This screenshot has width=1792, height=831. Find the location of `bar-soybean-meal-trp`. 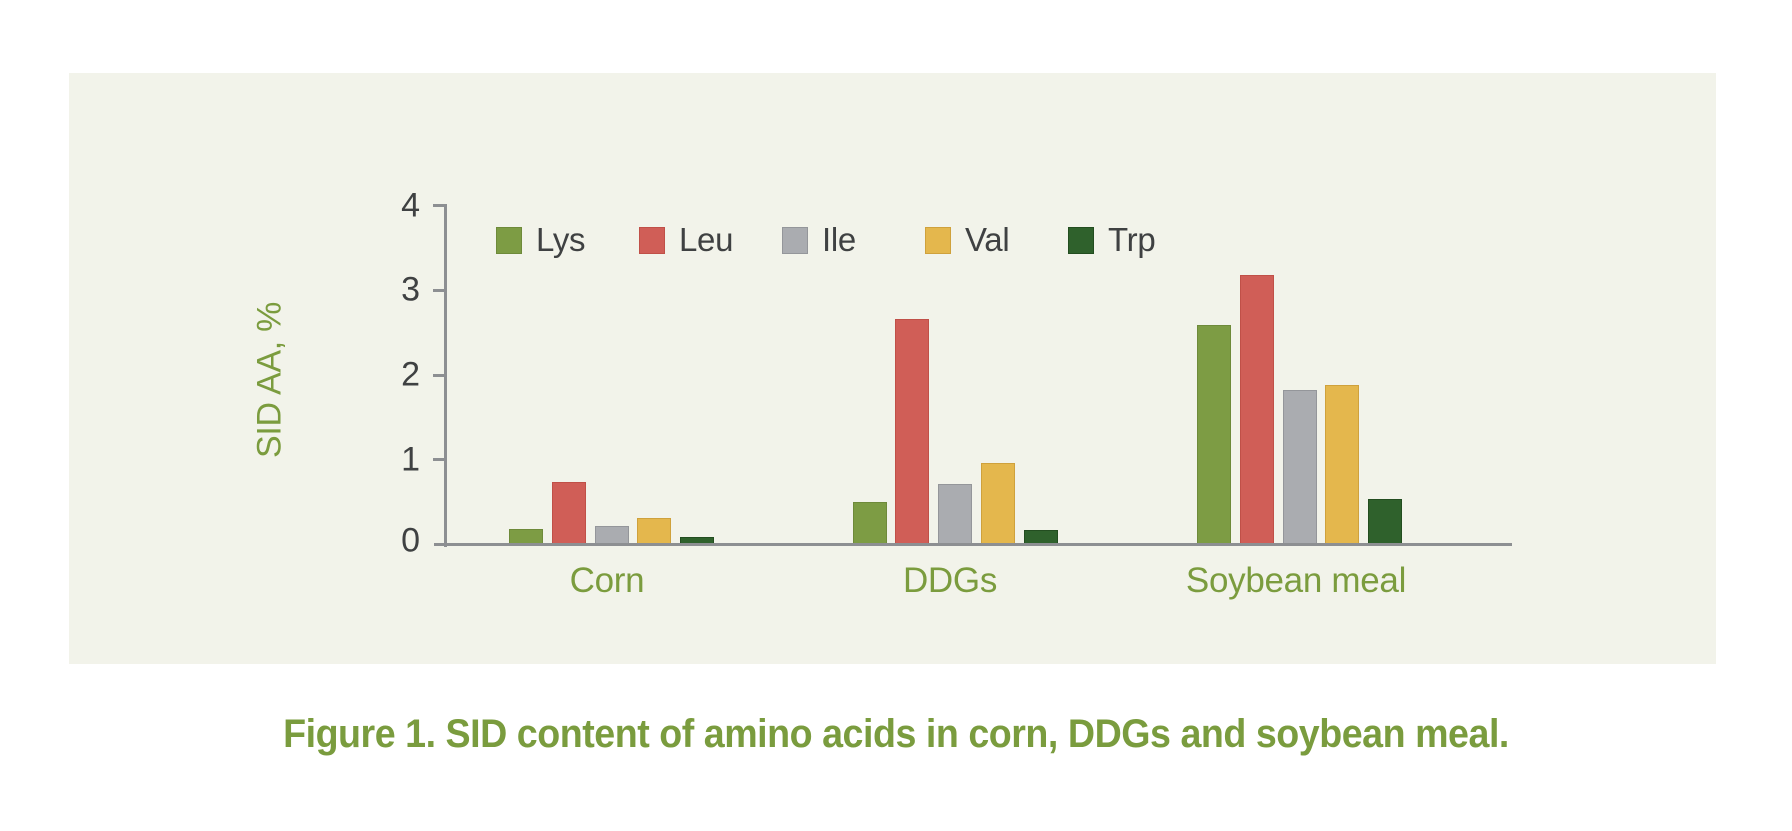

bar-soybean-meal-trp is located at coordinates (1385, 521).